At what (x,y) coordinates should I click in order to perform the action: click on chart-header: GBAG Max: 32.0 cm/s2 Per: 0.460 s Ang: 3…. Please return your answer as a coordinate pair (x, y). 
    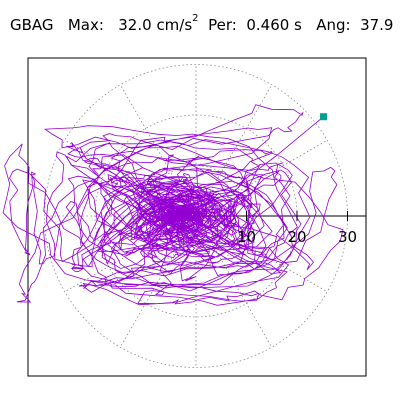
    Looking at the image, I should click on (202, 23).